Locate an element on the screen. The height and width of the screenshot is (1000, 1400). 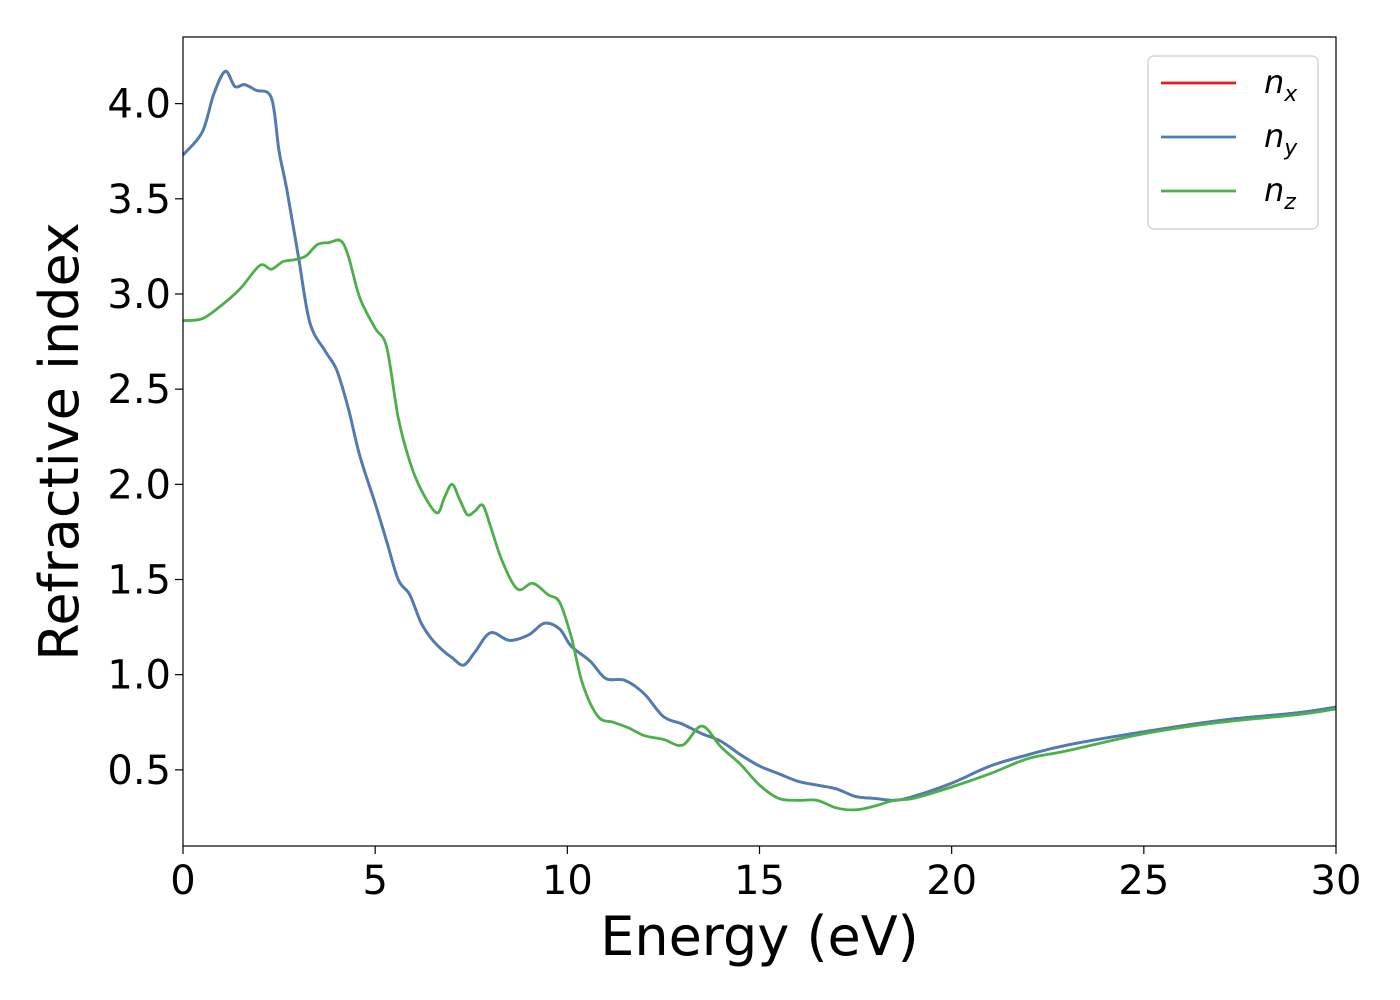
y-tick-label: 2.5 is located at coordinates (139, 390).